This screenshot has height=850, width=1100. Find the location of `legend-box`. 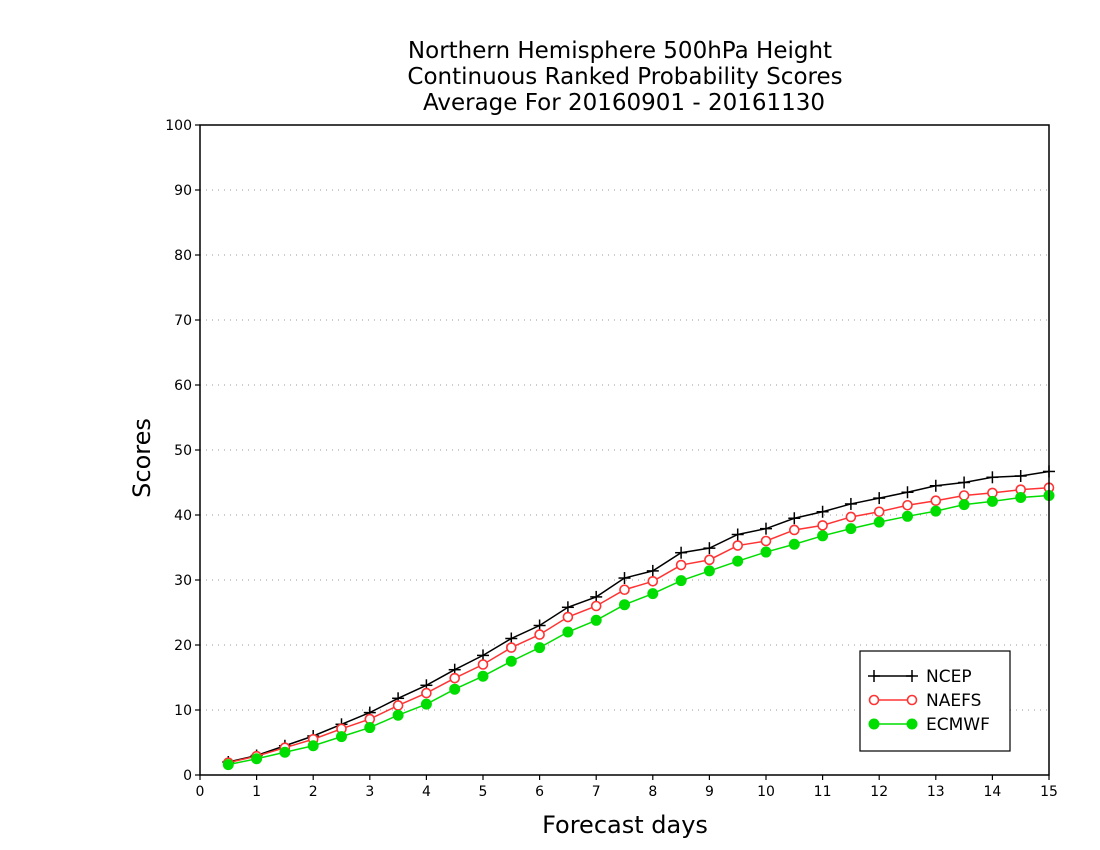

legend-box is located at coordinates (935, 701).